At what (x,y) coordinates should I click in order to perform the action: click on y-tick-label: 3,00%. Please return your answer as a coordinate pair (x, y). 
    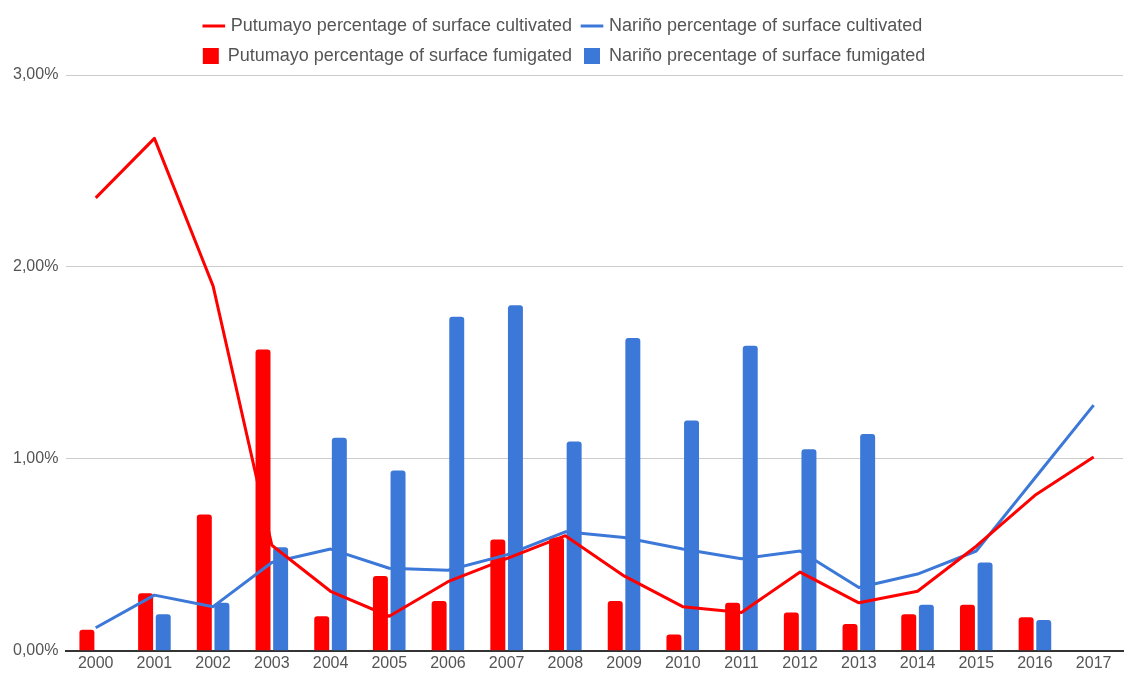
    Looking at the image, I should click on (35, 74).